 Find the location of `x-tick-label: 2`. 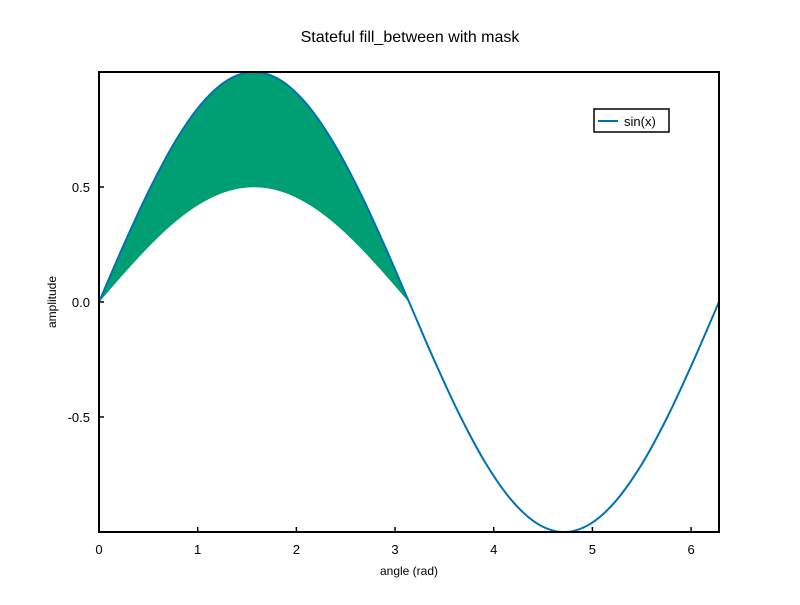

x-tick-label: 2 is located at coordinates (296, 549).